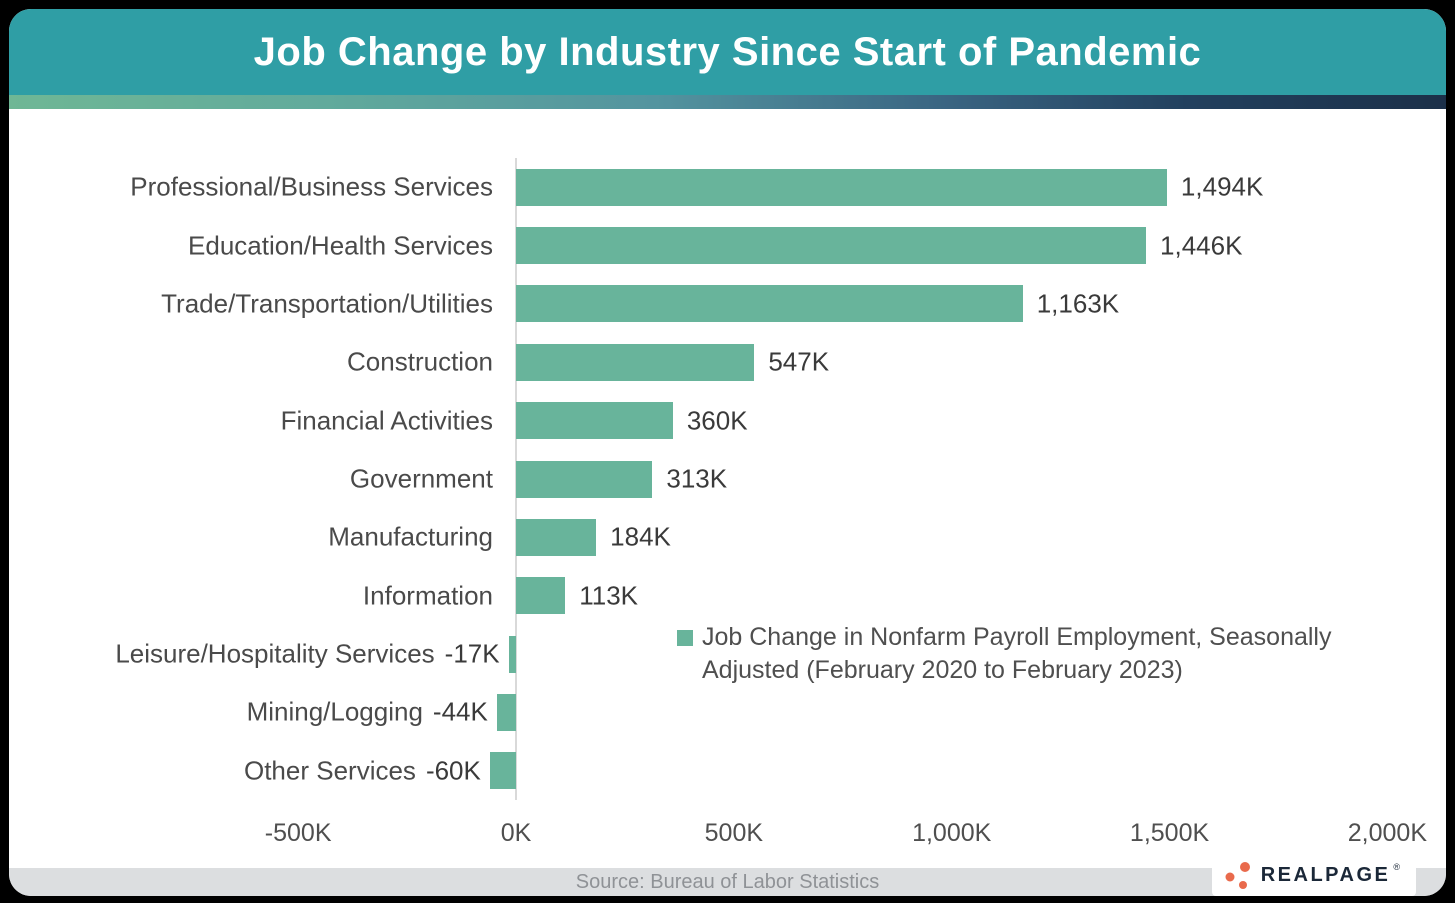  Describe the element at coordinates (1222, 186) in the screenshot. I see `value-label: 1,494K` at that location.